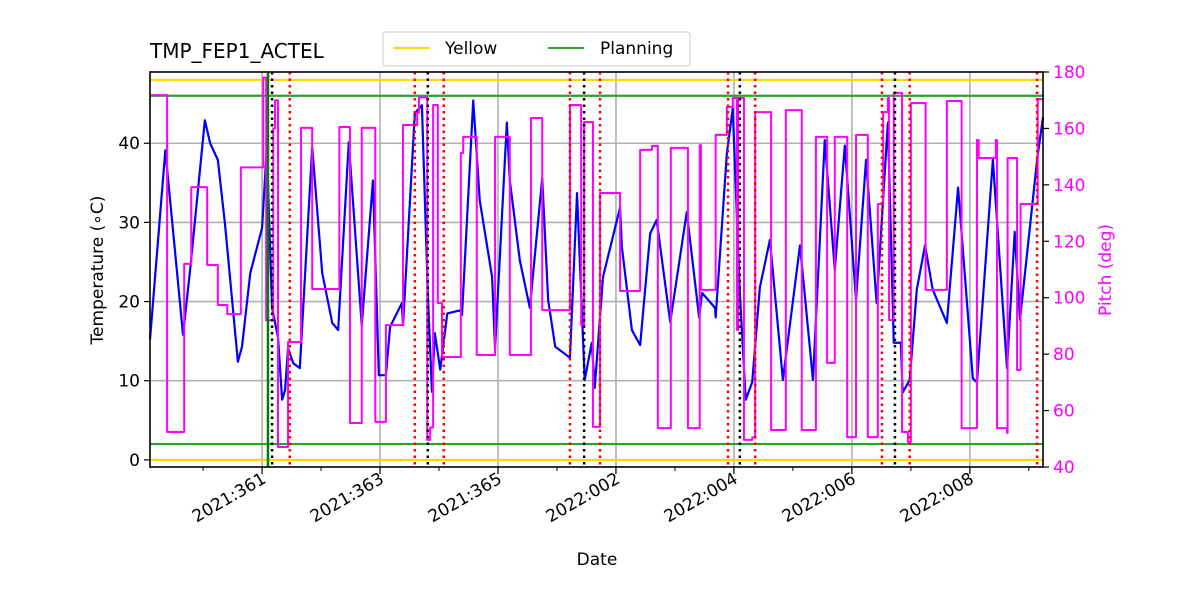 The width and height of the screenshot is (1200, 600). What do you see at coordinates (1064, 468) in the screenshot?
I see `y-right-tick-label: 40` at bounding box center [1064, 468].